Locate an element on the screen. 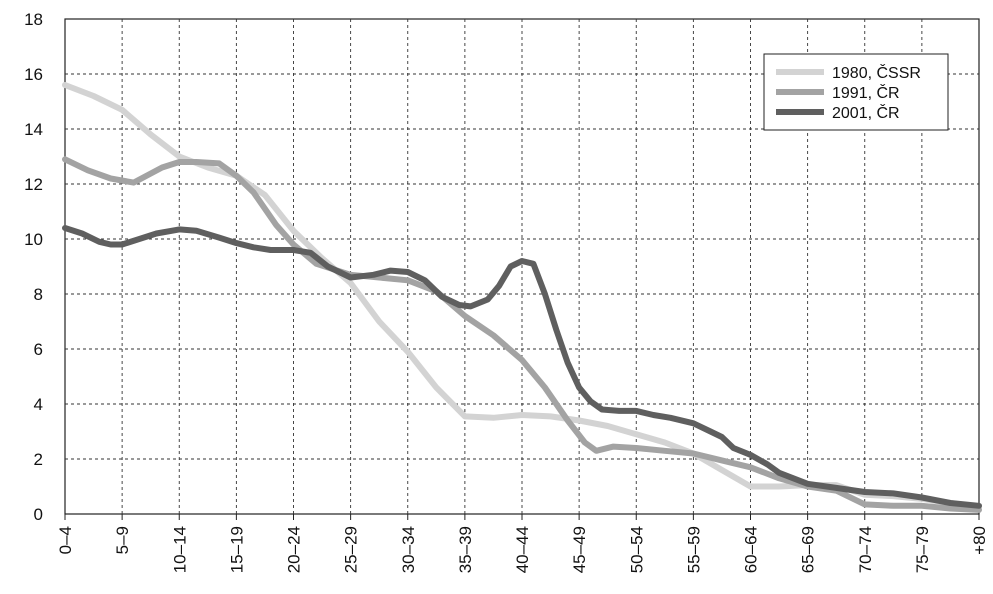  x-tick-label: +80 is located at coordinates (979, 540).